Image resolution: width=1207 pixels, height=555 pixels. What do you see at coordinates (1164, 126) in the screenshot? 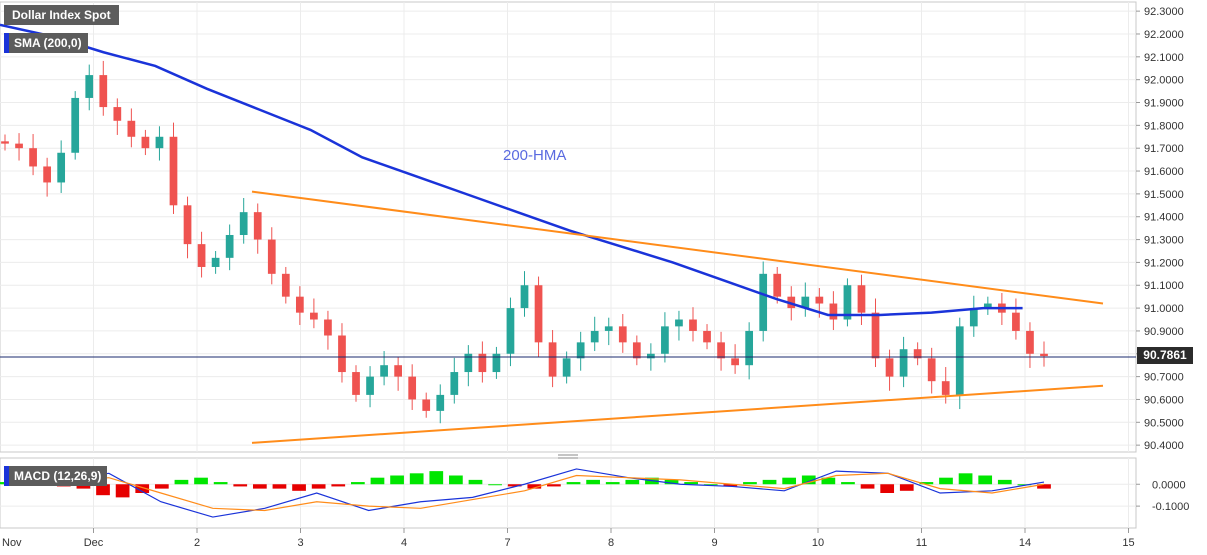
I see `y-tick-label: 91.8000` at bounding box center [1164, 126].